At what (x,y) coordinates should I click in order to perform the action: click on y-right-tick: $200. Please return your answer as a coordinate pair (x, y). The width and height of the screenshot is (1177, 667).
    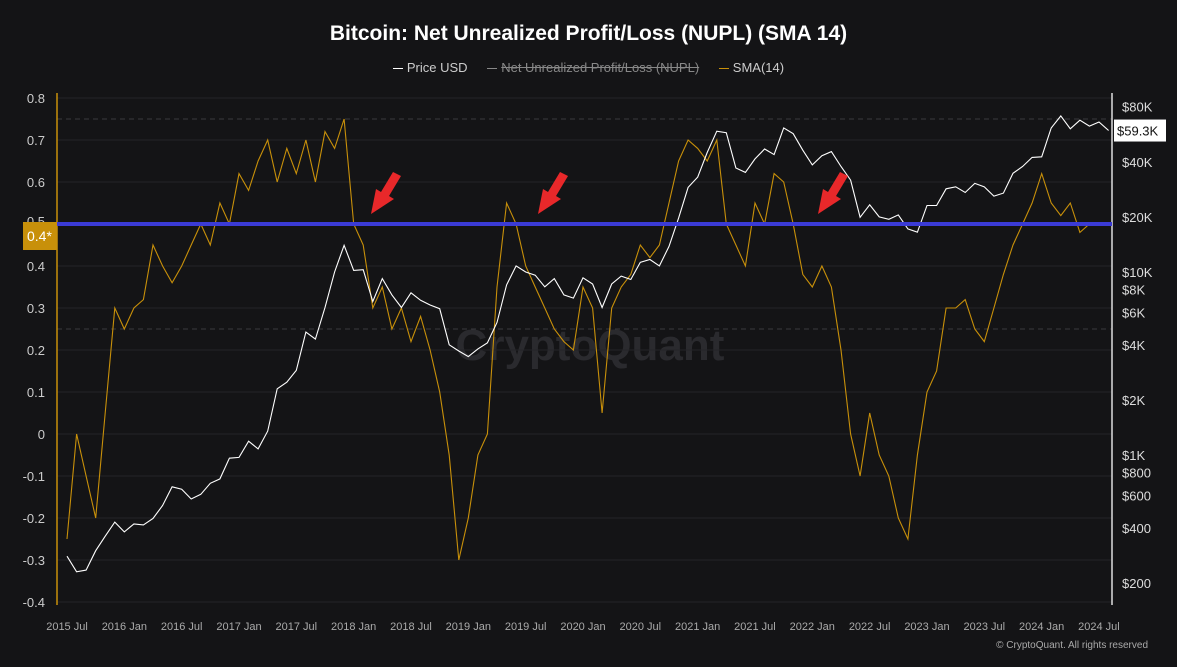
    Looking at the image, I should click on (1136, 583).